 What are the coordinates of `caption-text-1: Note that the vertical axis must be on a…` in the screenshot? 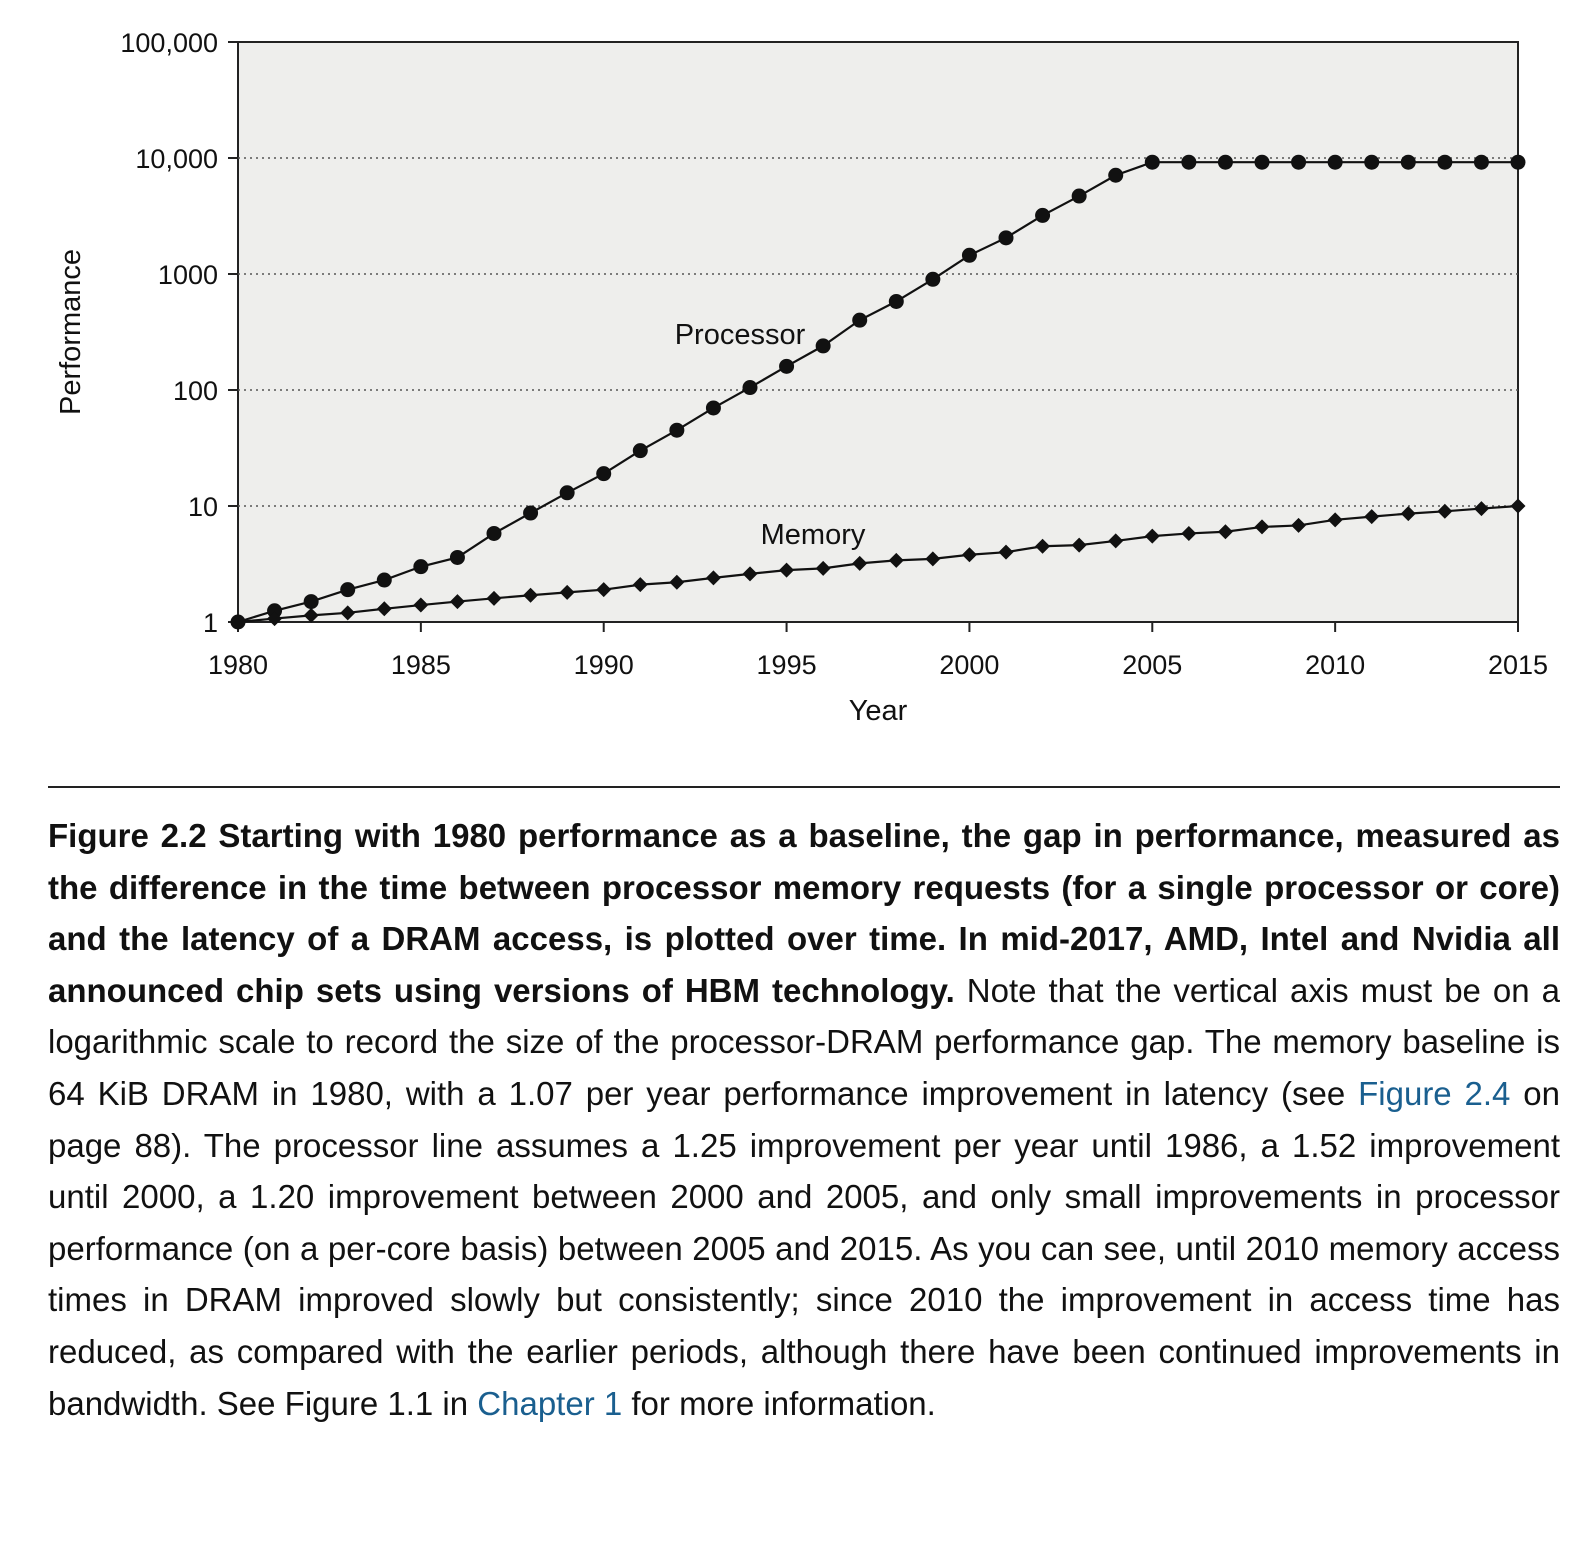 It's located at (804, 1041).